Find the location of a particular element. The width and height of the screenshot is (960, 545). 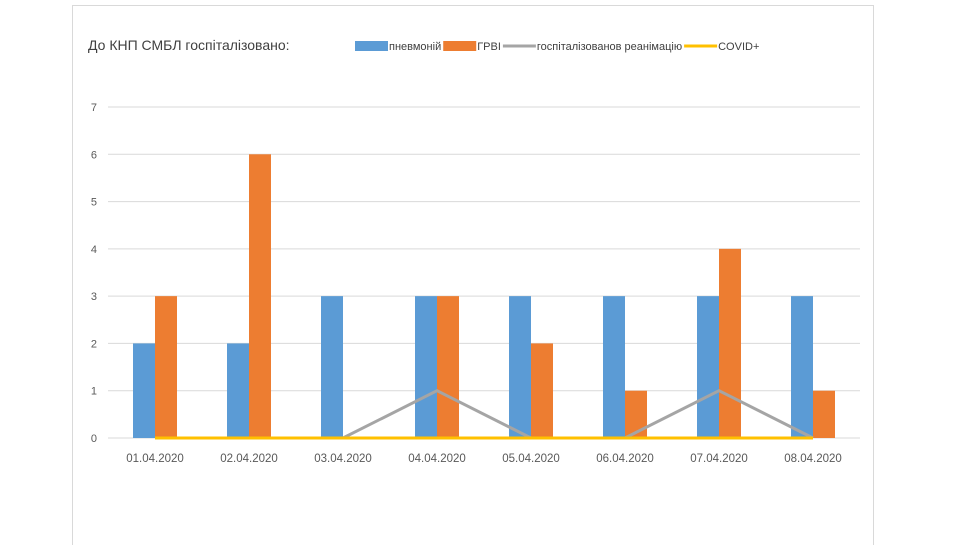

legend-label: ГРВІ is located at coordinates (489, 47).